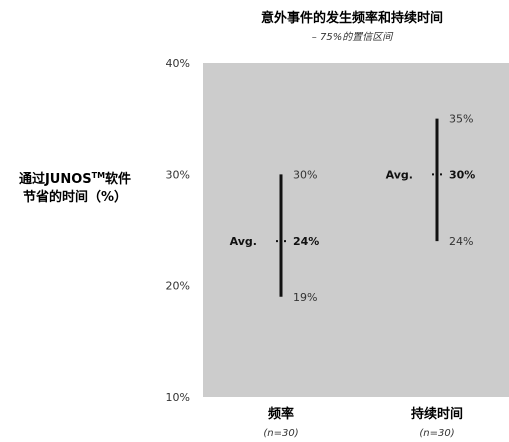 The image size is (509, 442). What do you see at coordinates (305, 174) in the screenshot?
I see `high-value-label: 30%` at bounding box center [305, 174].